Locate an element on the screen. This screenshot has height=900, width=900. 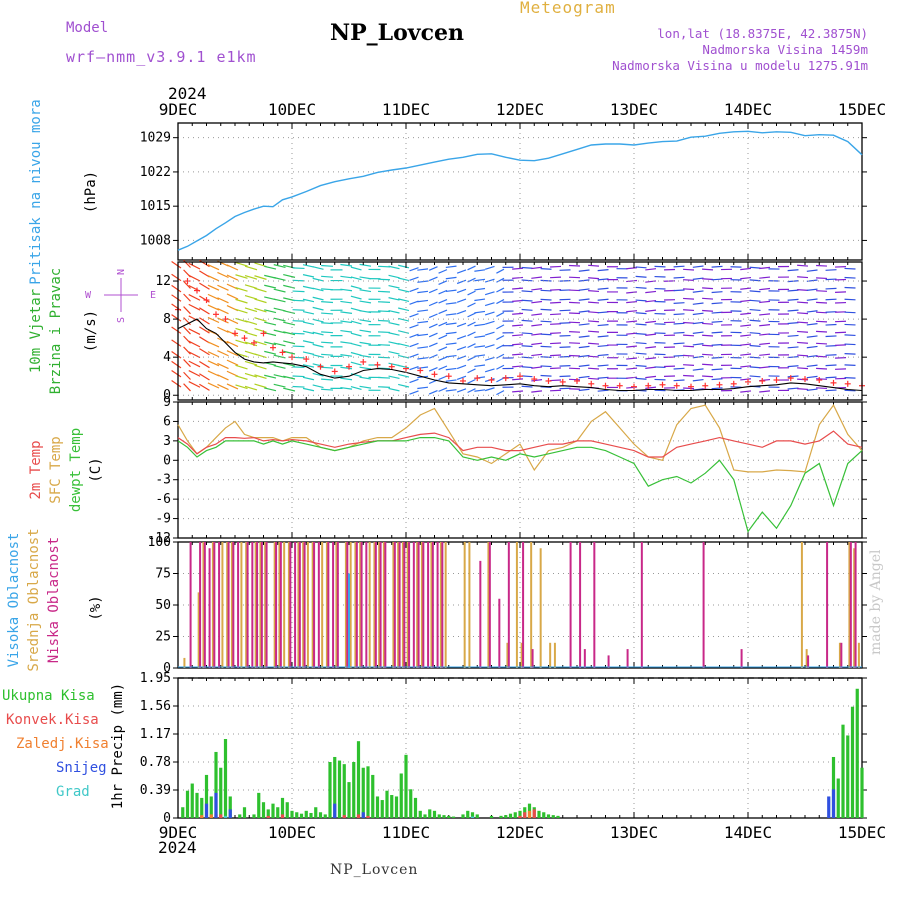
compass-north: N is located at coordinates (121, 272).